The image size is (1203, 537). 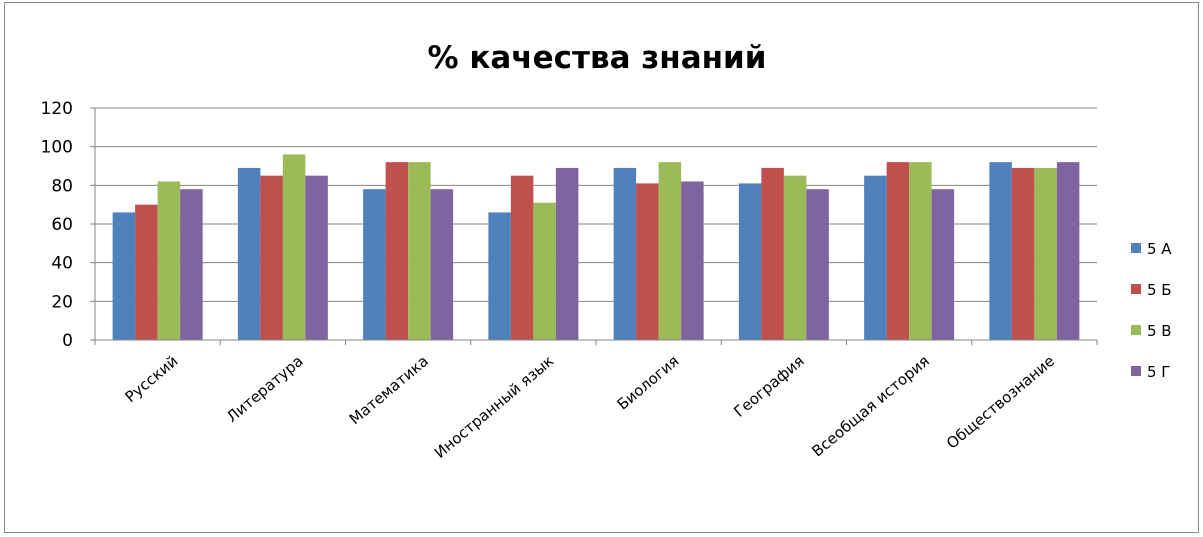 I want to click on legend-label: 5 Г, so click(x=1158, y=372).